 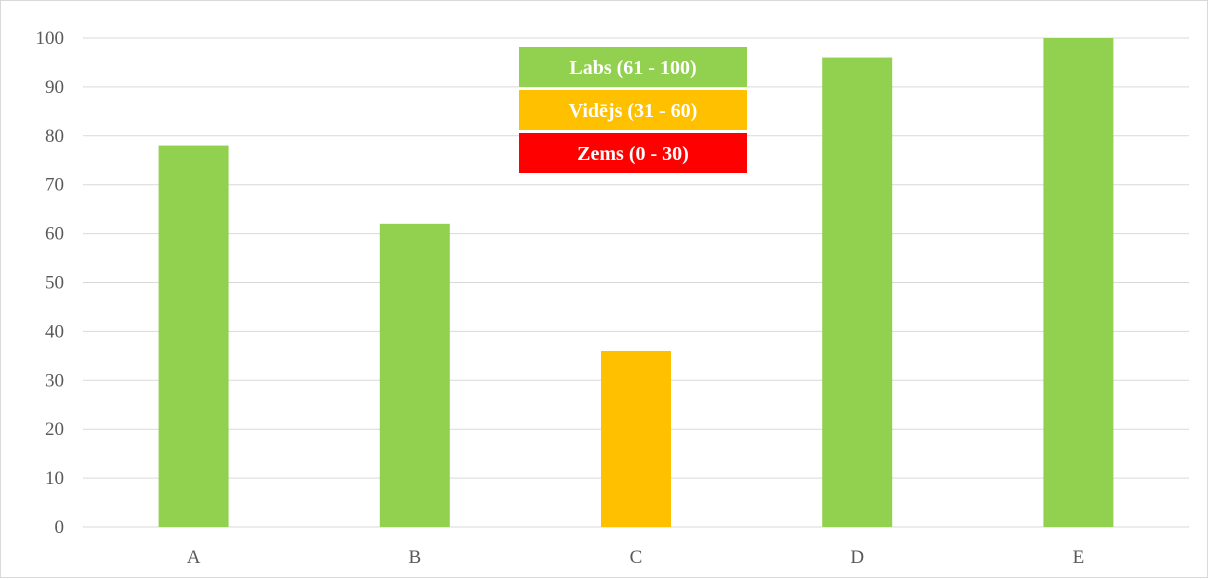 What do you see at coordinates (50, 38) in the screenshot?
I see `y-tick-label: 100` at bounding box center [50, 38].